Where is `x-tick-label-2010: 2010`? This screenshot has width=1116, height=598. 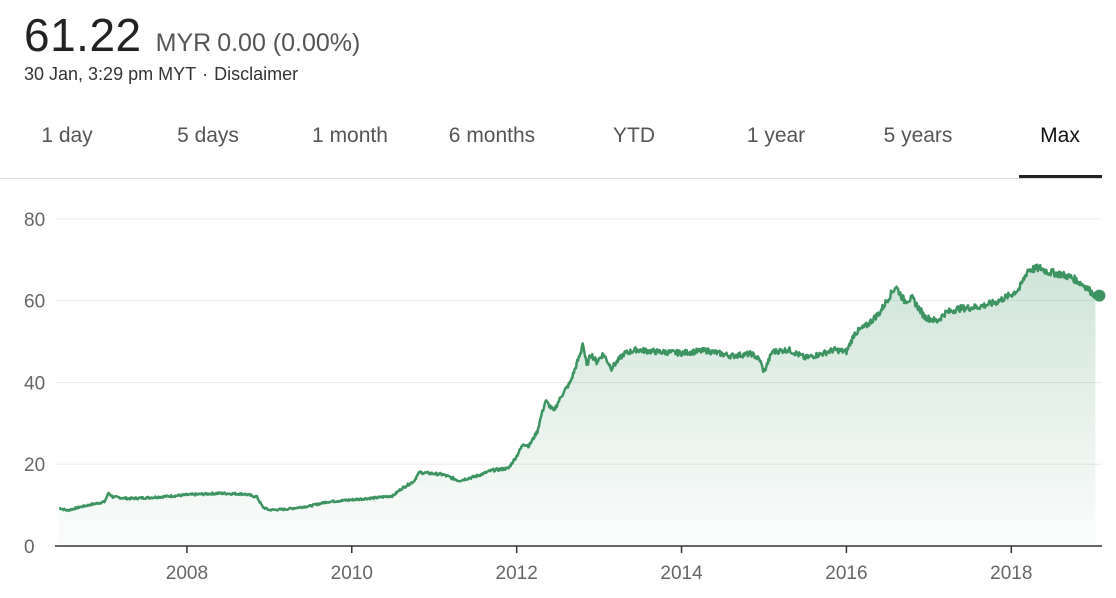
x-tick-label-2010: 2010 is located at coordinates (352, 573).